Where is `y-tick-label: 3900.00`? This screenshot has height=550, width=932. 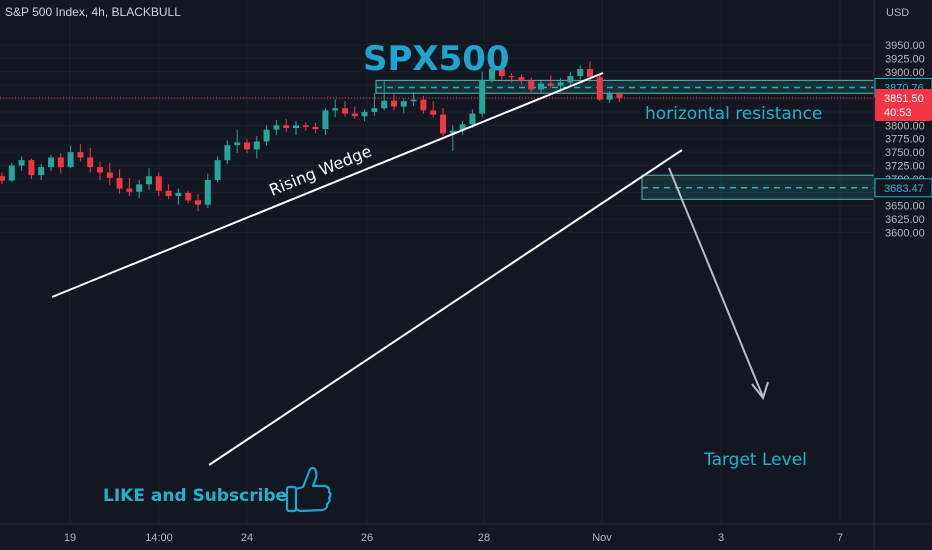 y-tick-label: 3900.00 is located at coordinates (905, 73).